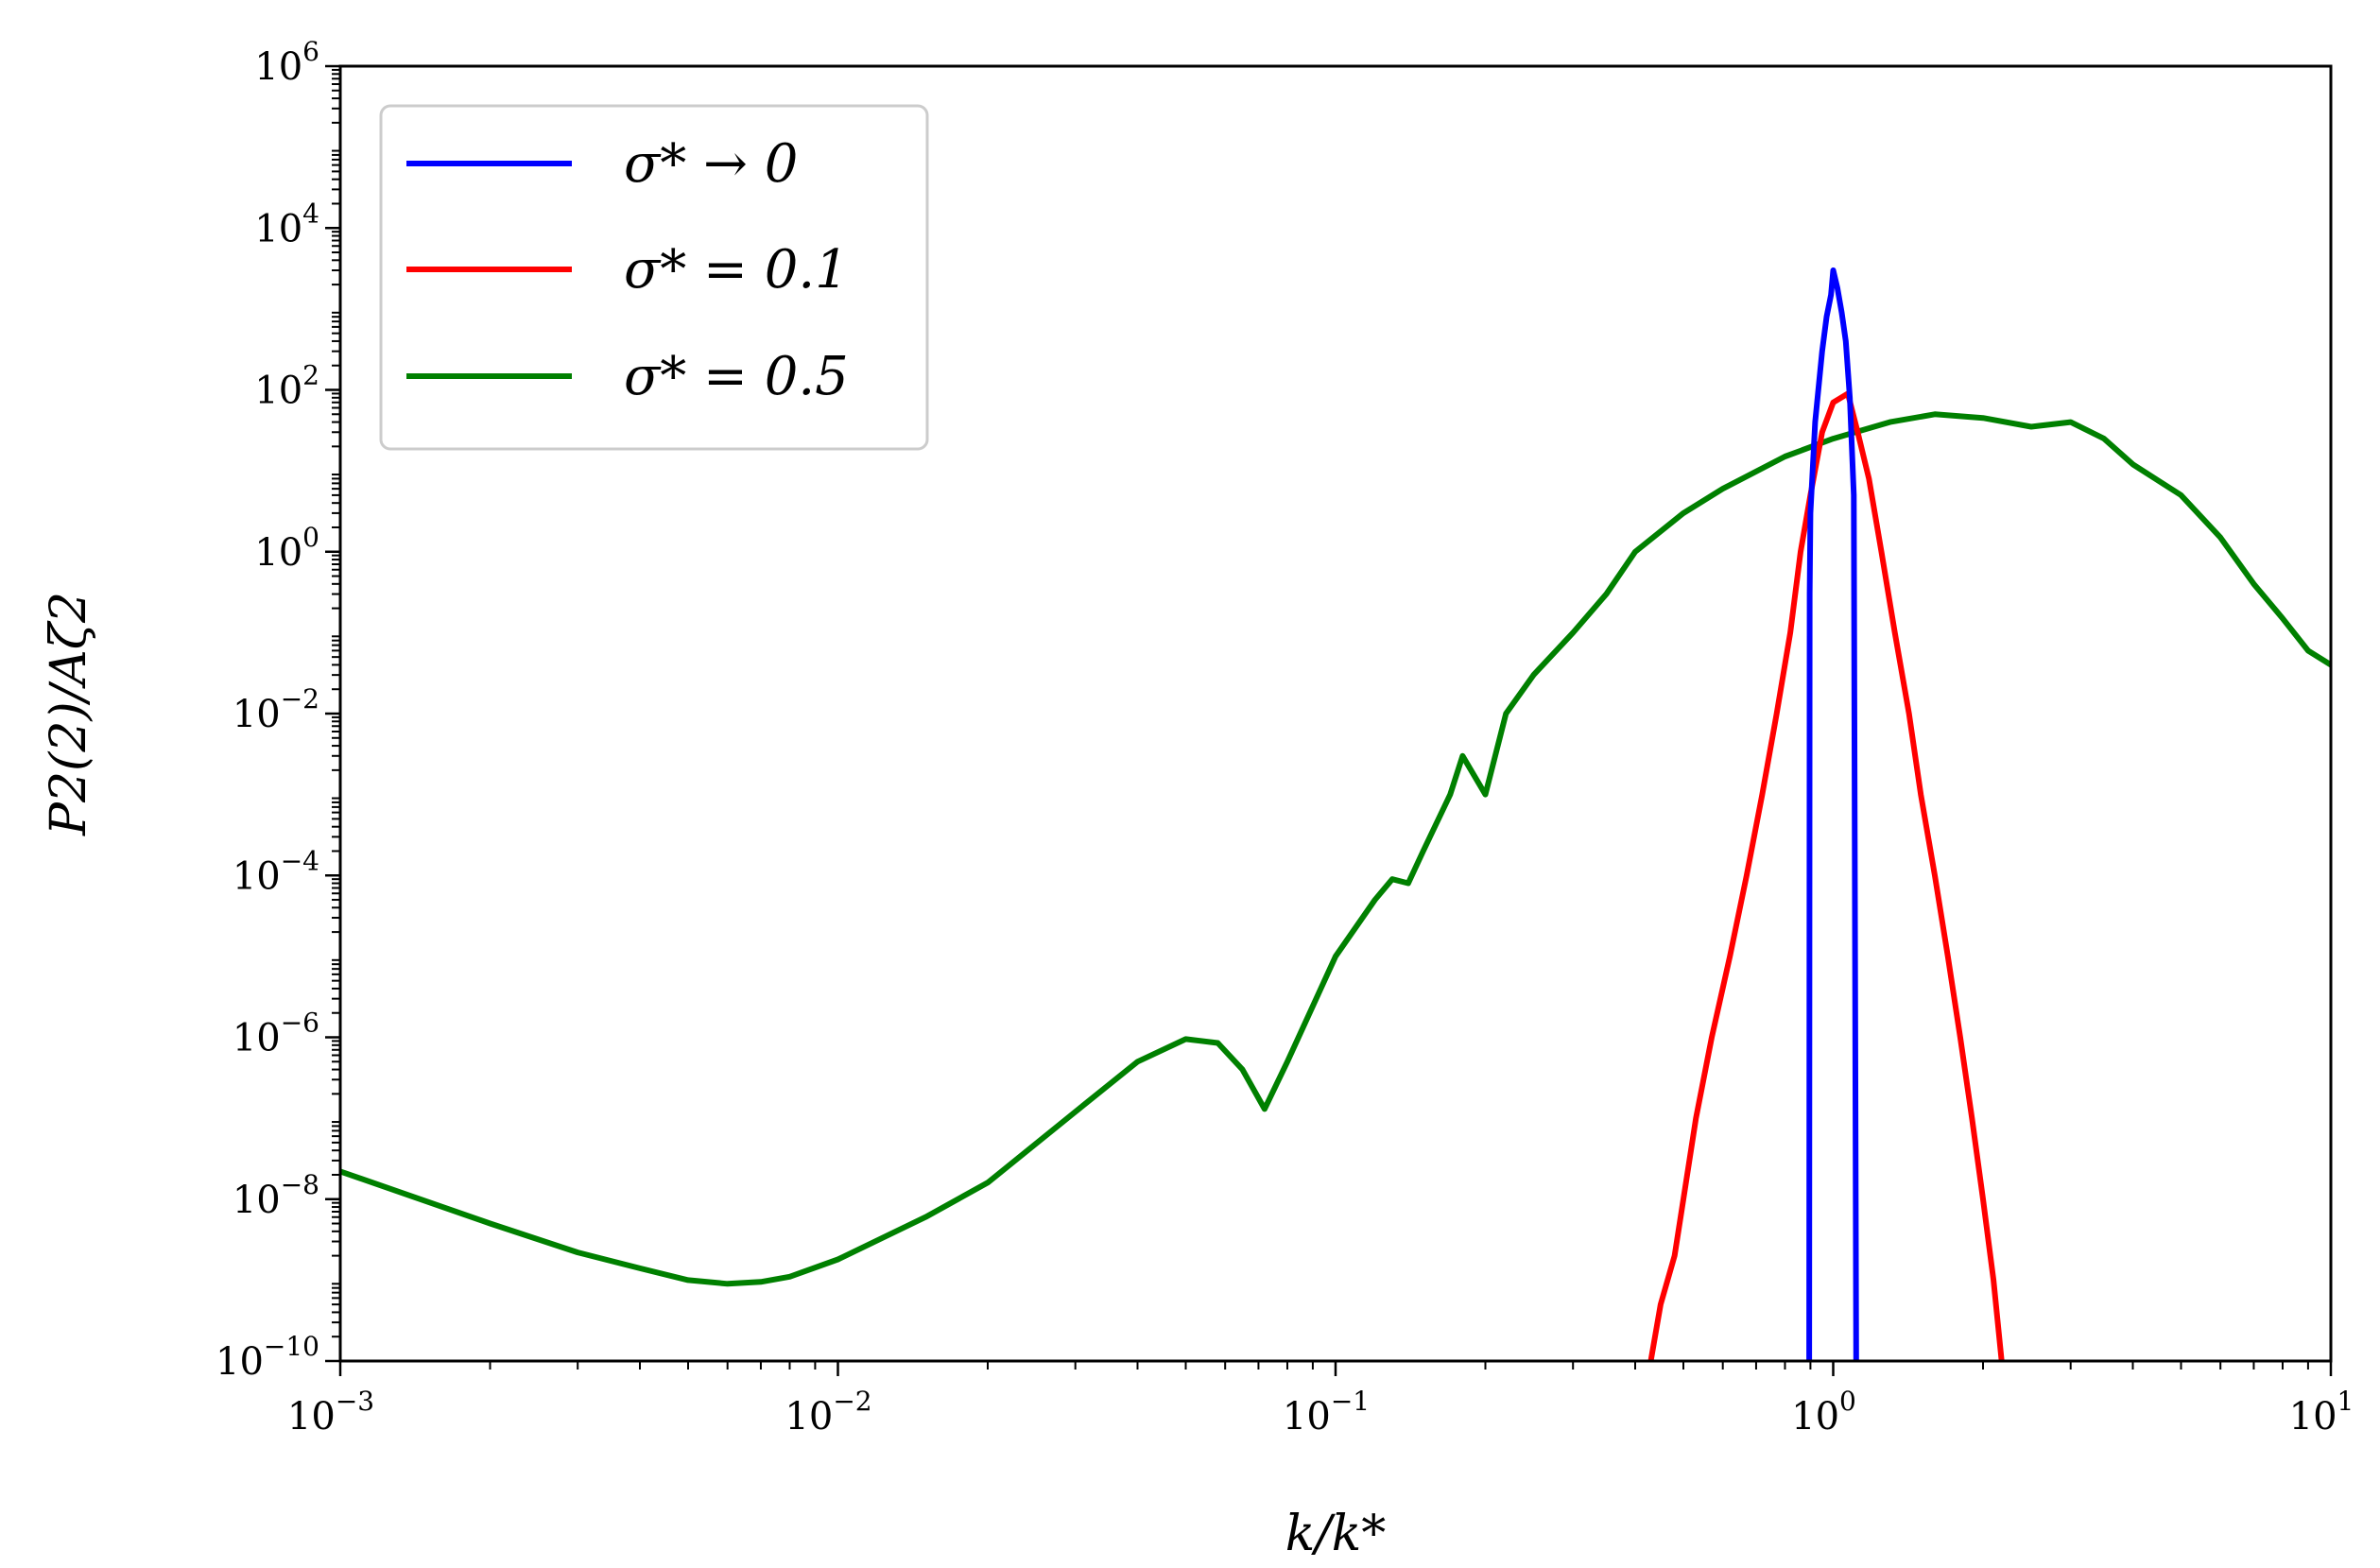  I want to click on y-tick-label: 10⁶, so click(286, 62).